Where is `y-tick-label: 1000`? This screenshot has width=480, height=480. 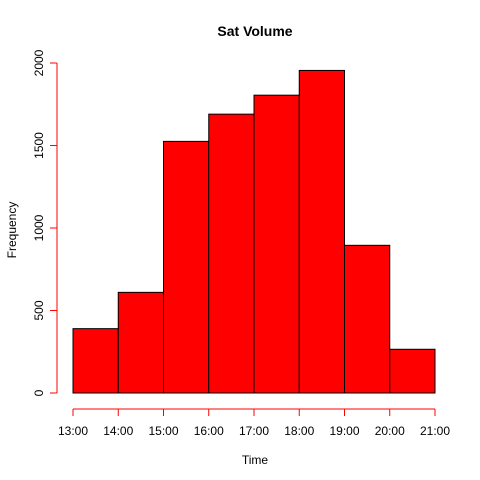 y-tick-label: 1000 is located at coordinates (39, 227).